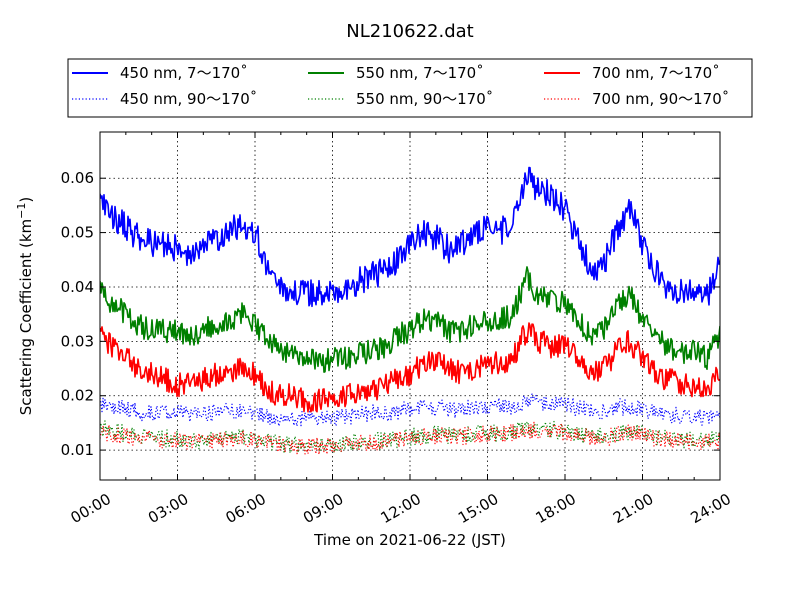 The width and height of the screenshot is (800, 600). I want to click on legend-label: 450 nm, 7～170˚, so click(184, 73).